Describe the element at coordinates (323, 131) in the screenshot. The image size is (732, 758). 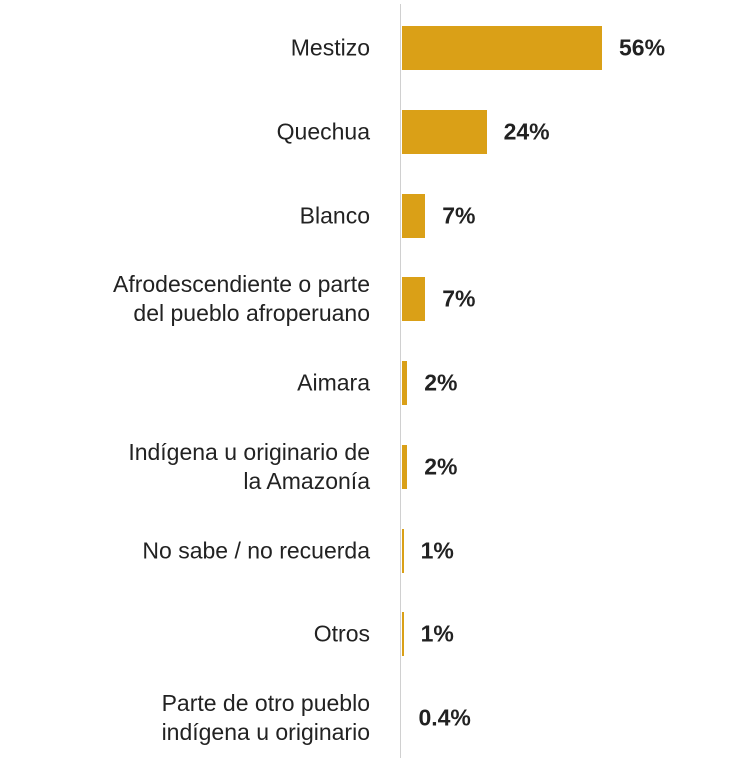
I see `category-label: Quechua` at that location.